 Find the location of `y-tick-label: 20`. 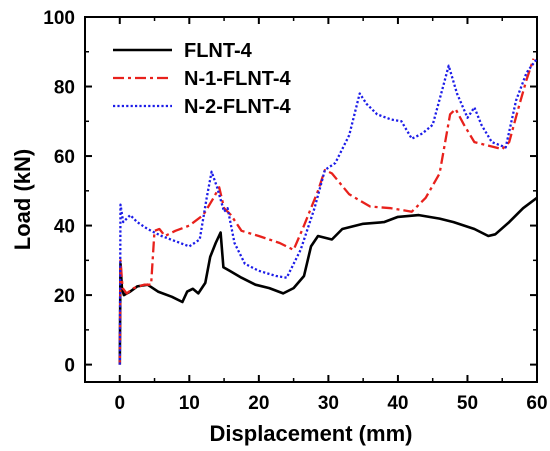

y-tick-label: 20 is located at coordinates (64, 296).